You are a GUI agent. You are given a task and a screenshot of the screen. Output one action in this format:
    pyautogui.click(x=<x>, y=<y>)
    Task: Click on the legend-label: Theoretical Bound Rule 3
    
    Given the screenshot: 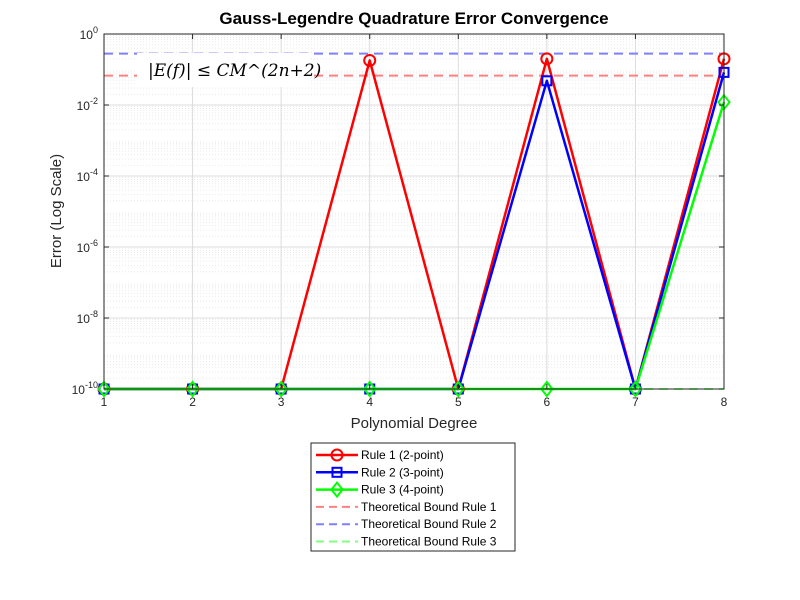 What is the action you would take?
    pyautogui.click(x=429, y=542)
    